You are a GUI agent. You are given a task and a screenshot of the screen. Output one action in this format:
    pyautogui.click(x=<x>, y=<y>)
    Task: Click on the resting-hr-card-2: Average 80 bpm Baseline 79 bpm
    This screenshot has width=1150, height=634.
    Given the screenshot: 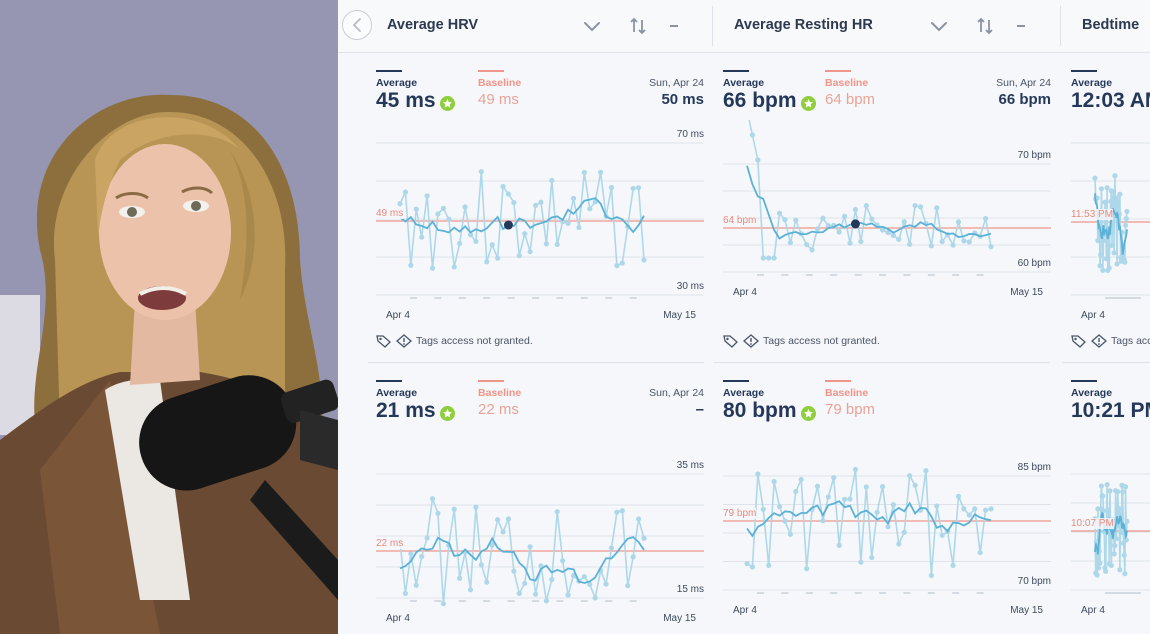 What is the action you would take?
    pyautogui.click(x=887, y=506)
    